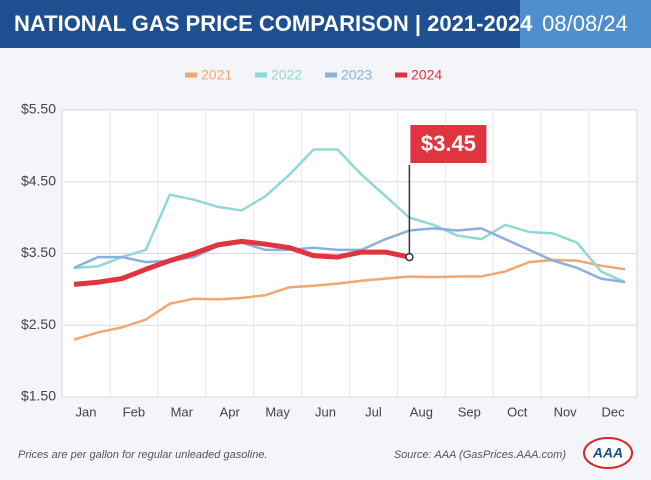 This screenshot has width=651, height=480. I want to click on flag, so click(448, 144).